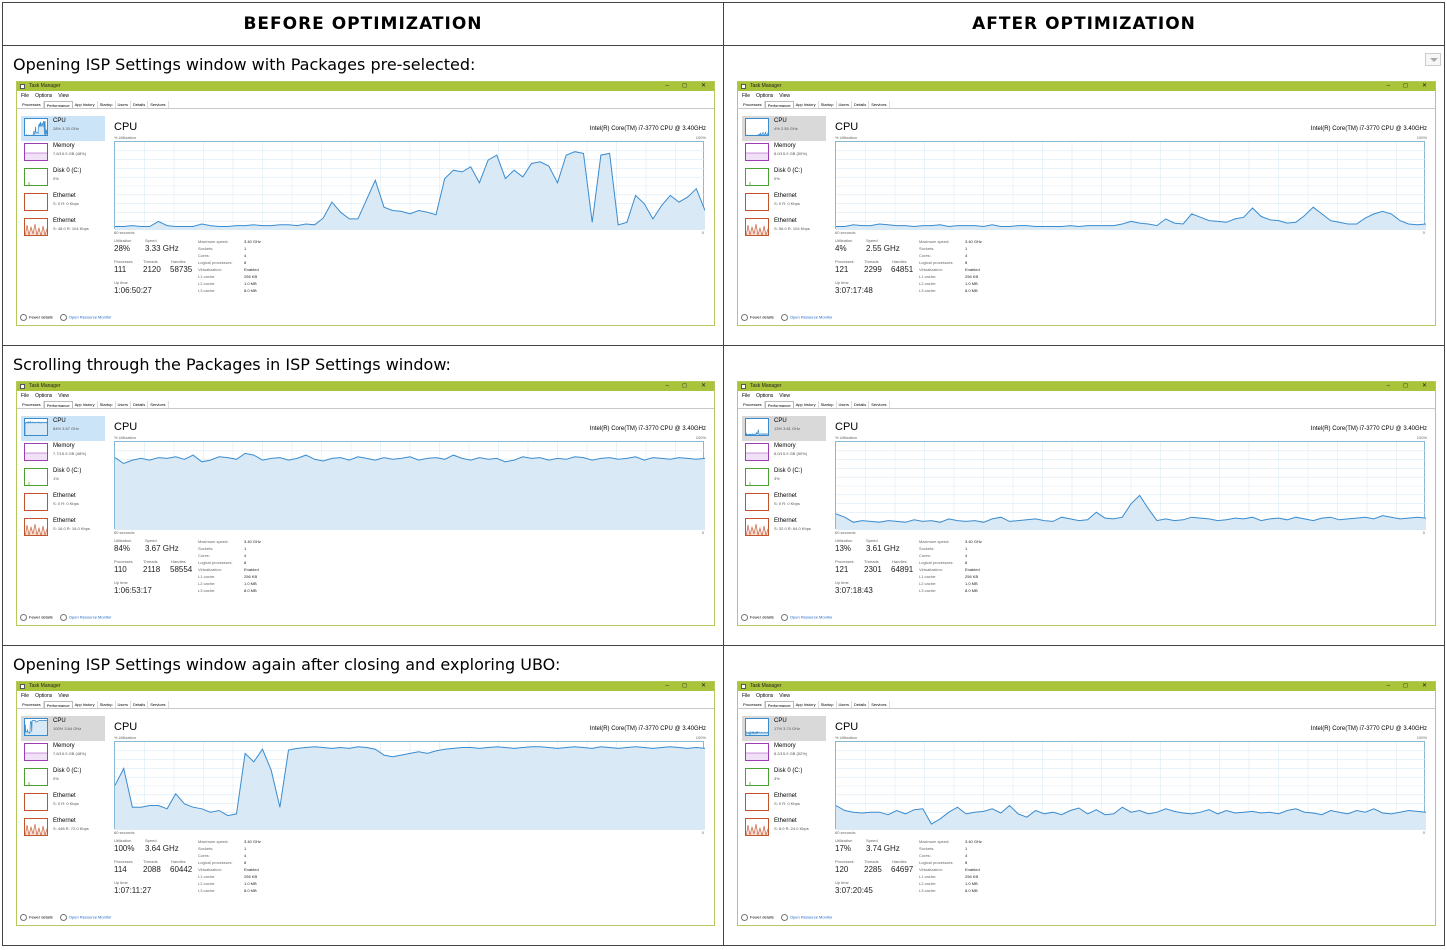  Describe the element at coordinates (63, 778) in the screenshot. I see `sidebar-item-disk: Disk 0 (C:) 0%` at that location.